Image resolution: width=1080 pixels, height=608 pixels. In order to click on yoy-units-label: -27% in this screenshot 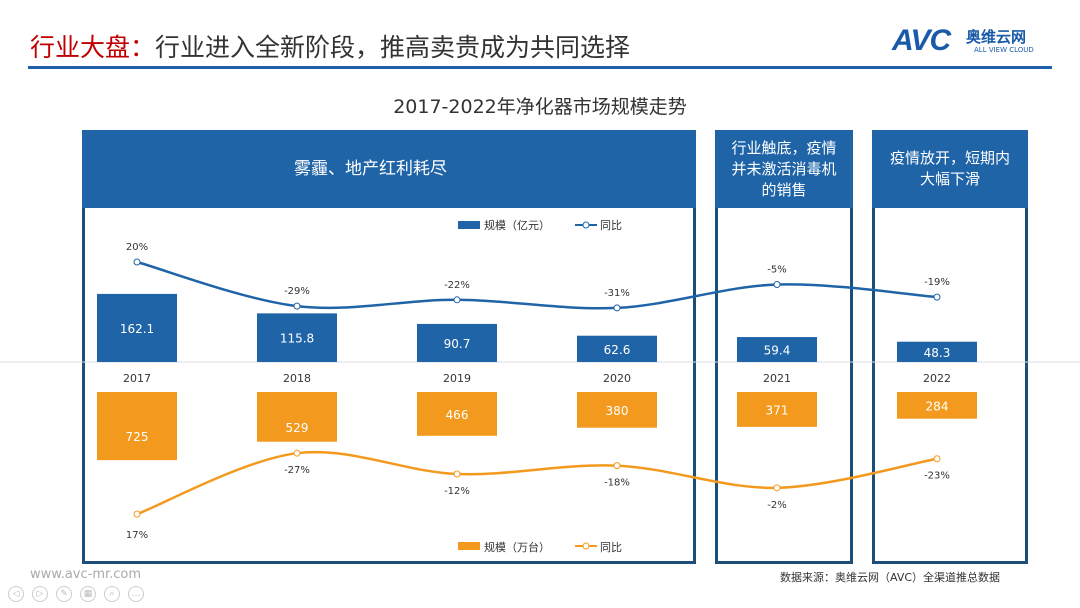, I will do `click(297, 470)`.